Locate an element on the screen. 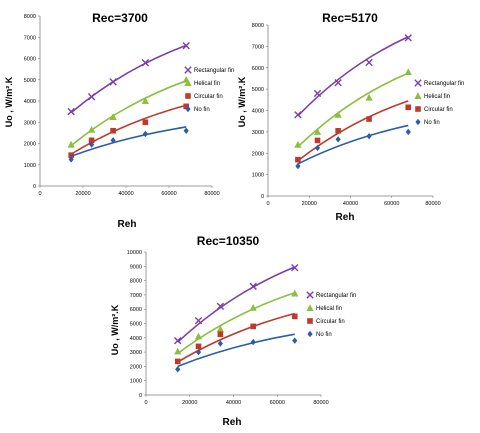 The height and width of the screenshot is (433, 480). chart-2-legend-label: Rectangular fin is located at coordinates (444, 84).